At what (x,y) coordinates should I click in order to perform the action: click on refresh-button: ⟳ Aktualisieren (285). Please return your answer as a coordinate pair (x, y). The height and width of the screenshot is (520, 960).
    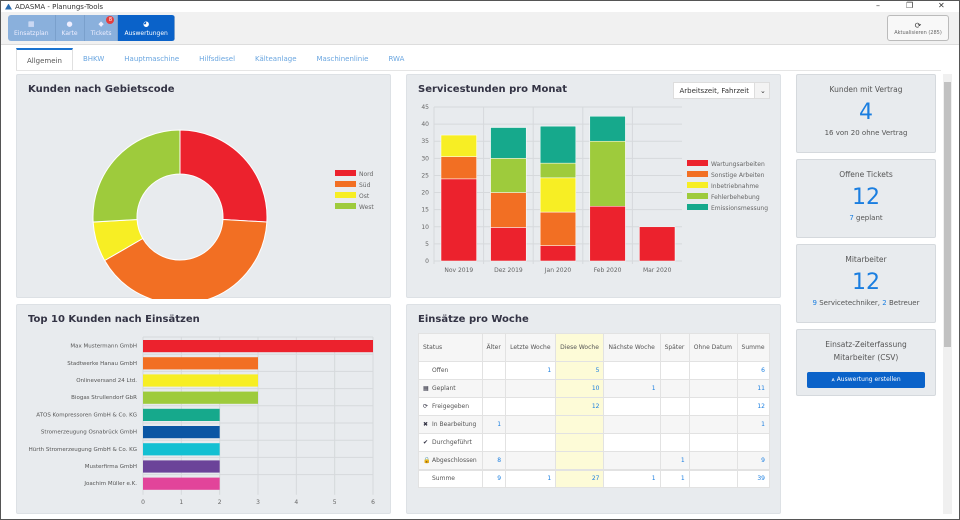
    Looking at the image, I should click on (918, 28).